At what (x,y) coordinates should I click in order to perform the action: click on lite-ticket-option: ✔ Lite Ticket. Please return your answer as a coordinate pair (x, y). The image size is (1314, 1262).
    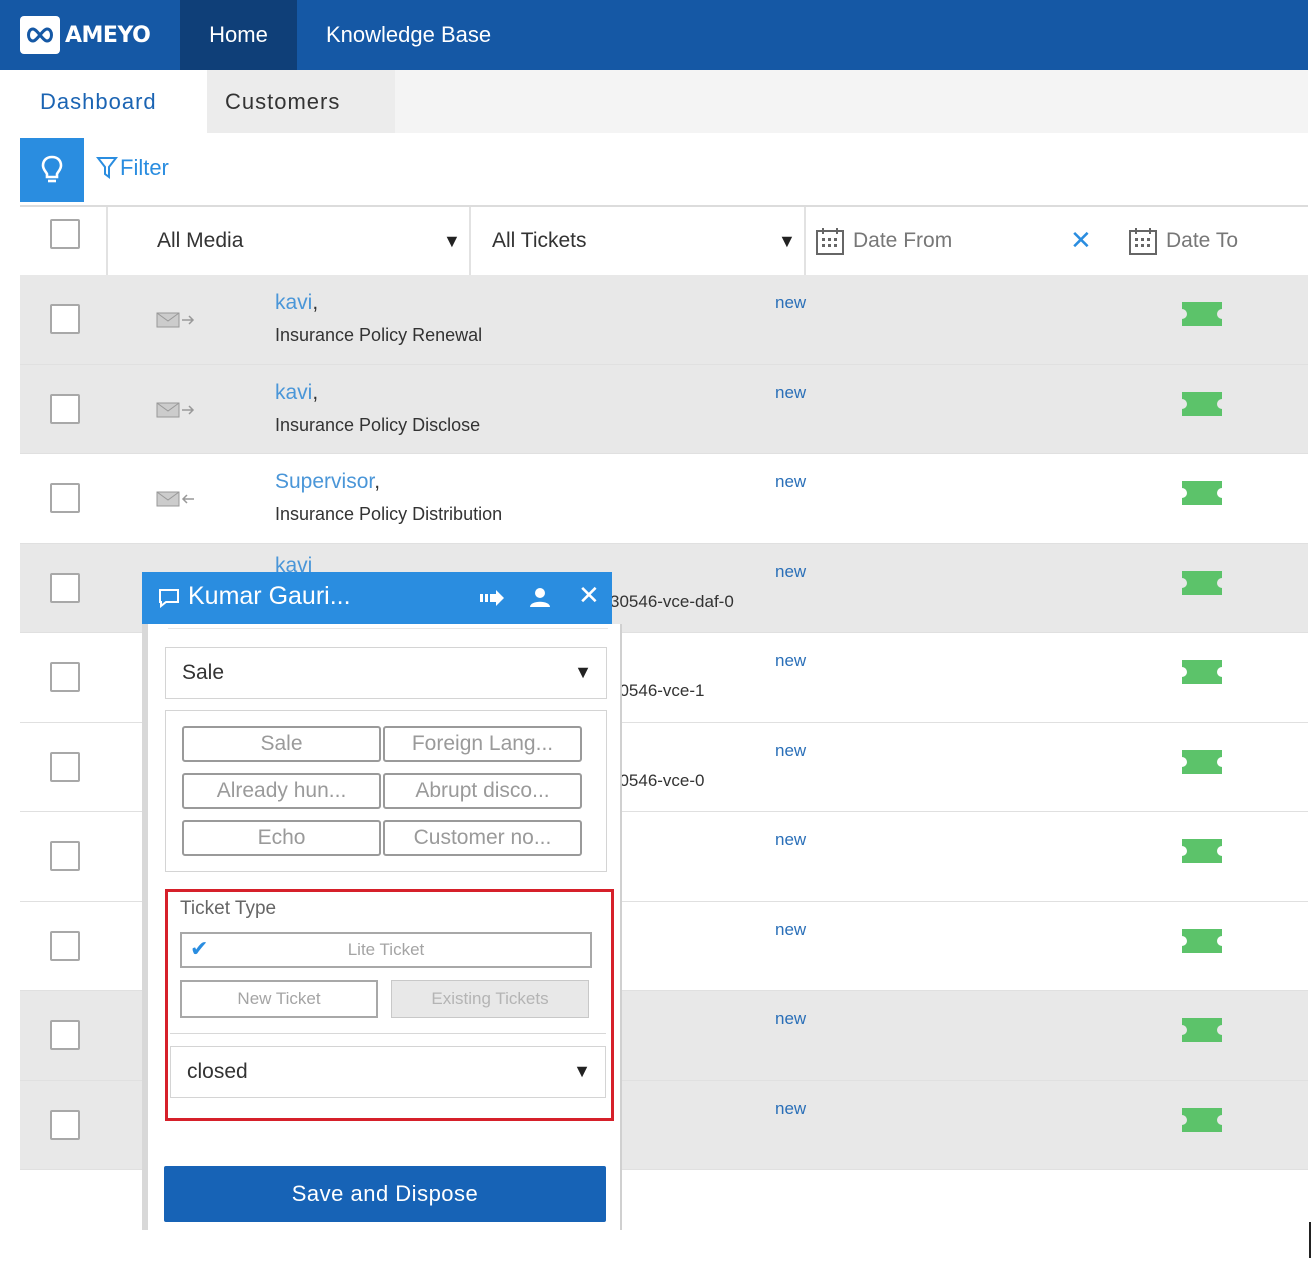
    Looking at the image, I should click on (386, 950).